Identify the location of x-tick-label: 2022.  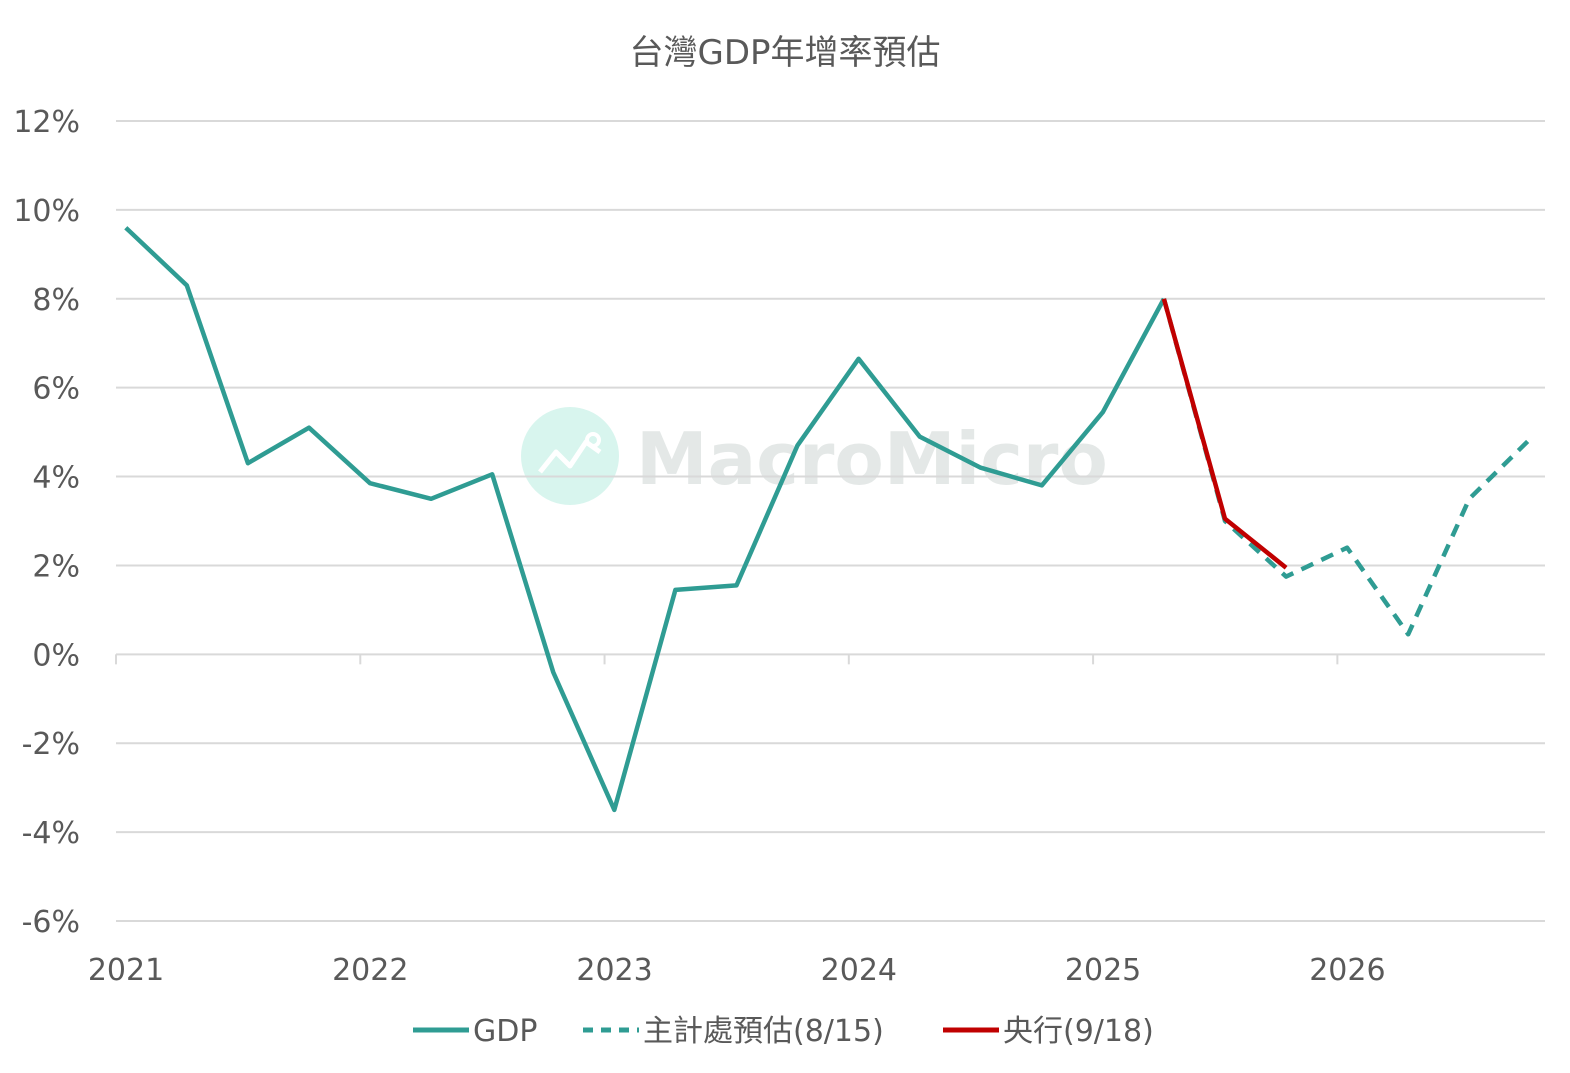
(370, 970).